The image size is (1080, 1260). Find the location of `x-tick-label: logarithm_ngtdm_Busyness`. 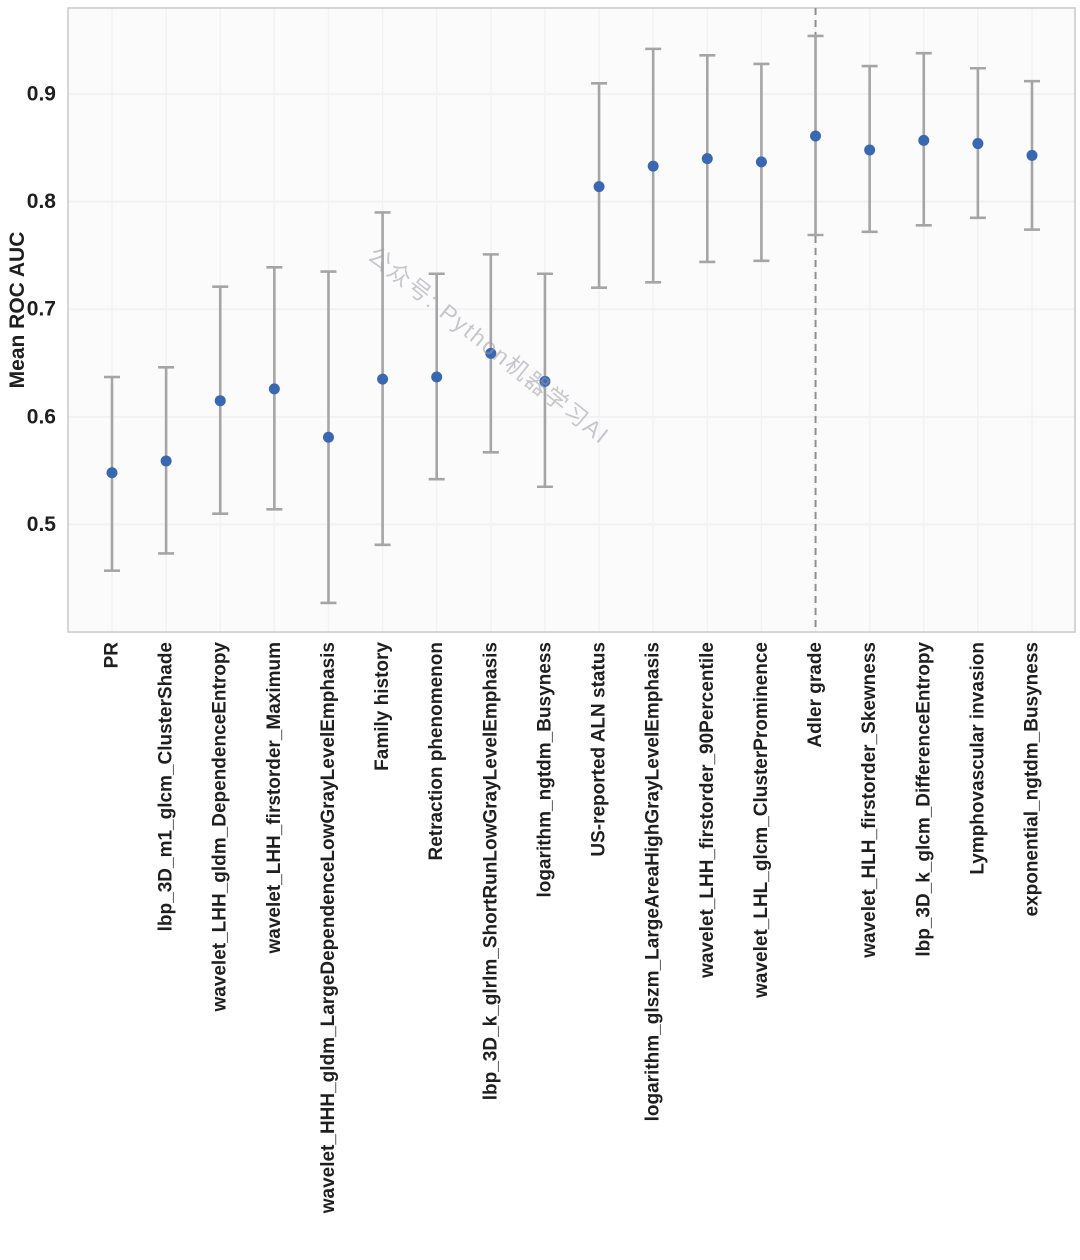

x-tick-label: logarithm_ngtdm_Busyness is located at coordinates (544, 770).